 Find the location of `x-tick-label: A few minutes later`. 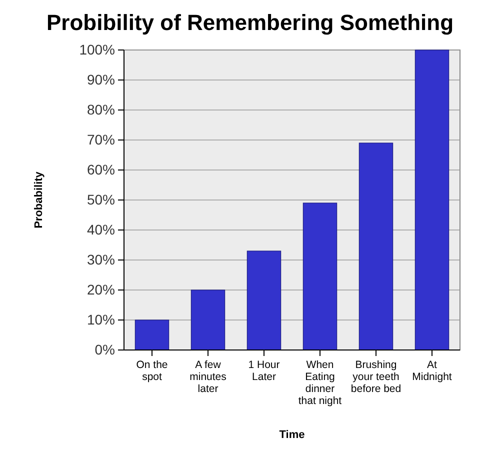

x-tick-label: A few minutes later is located at coordinates (208, 377).